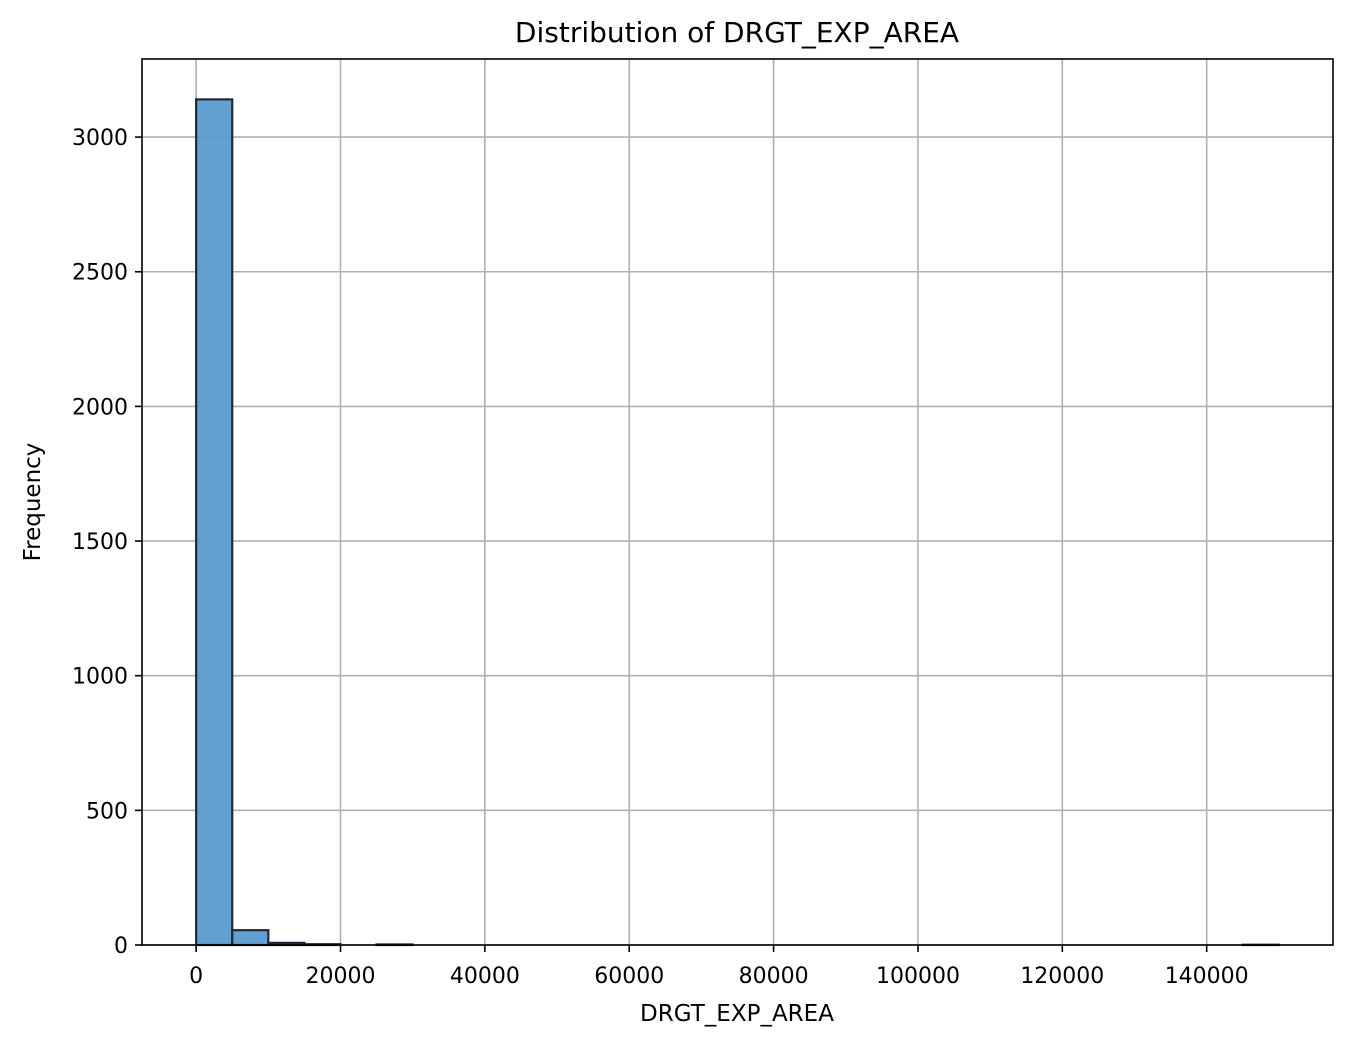  What do you see at coordinates (341, 976) in the screenshot?
I see `x-tick-label: 20000` at bounding box center [341, 976].